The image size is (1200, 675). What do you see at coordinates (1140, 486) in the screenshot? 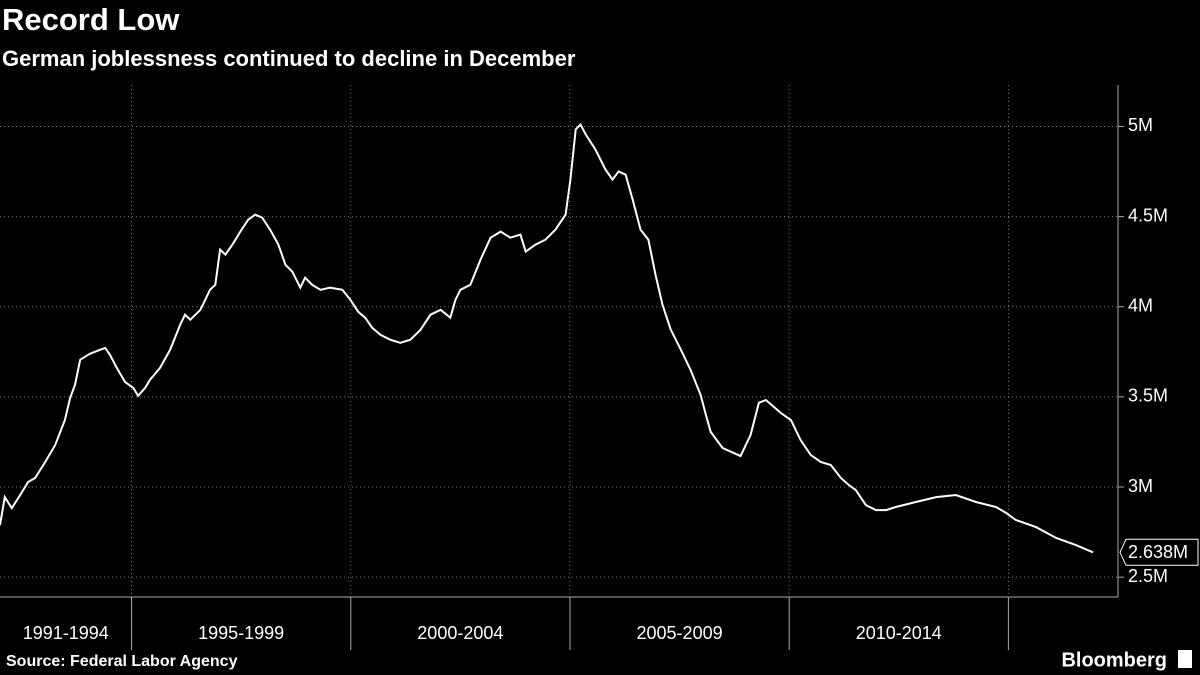
I see `y-tick-label: 3M` at bounding box center [1140, 486].